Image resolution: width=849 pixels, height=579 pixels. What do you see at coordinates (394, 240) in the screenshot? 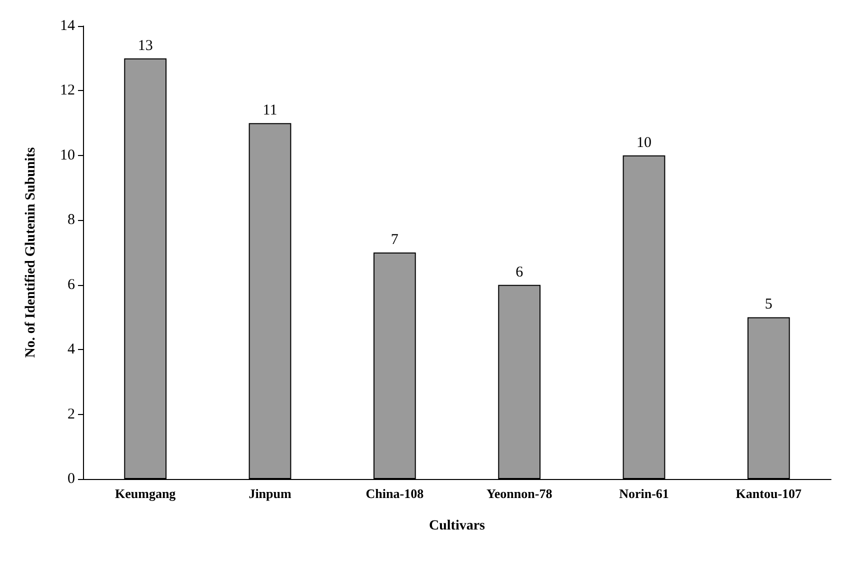
I see `data-label: 7` at bounding box center [394, 240].